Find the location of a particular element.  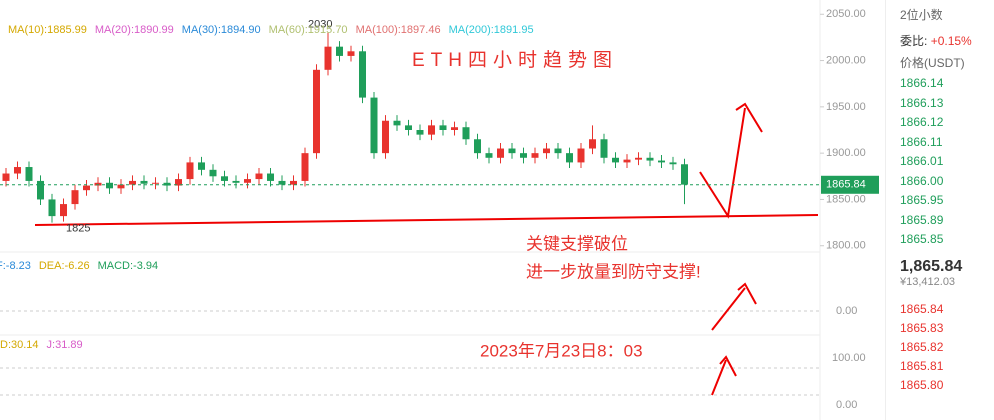

last-cny: ¥13,412.03 is located at coordinates (928, 281).